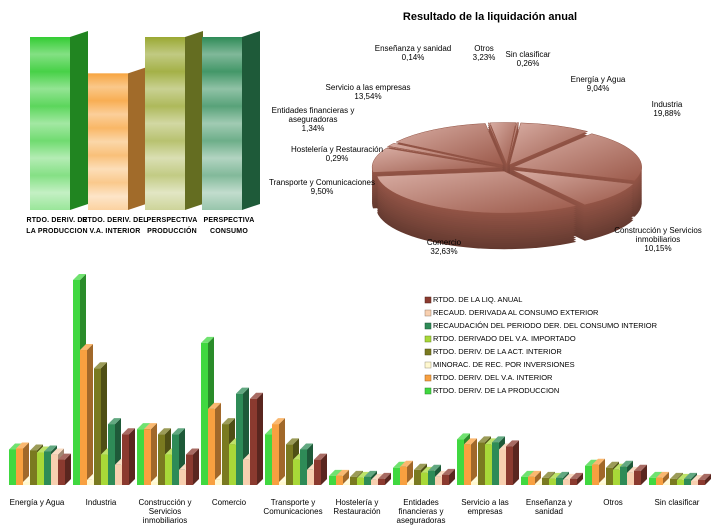 Image resolution: width=715 pixels, height=532 pixels. What do you see at coordinates (504, 364) in the screenshot?
I see `legend-text: MINORAC. DE REC. POR INVERSIONES` at bounding box center [504, 364].